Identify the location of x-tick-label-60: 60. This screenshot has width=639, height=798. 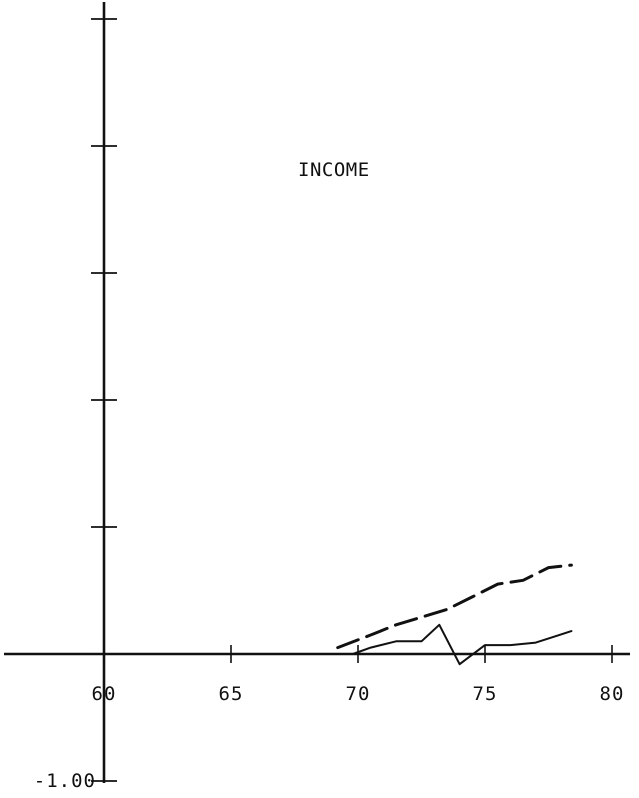
(104, 694).